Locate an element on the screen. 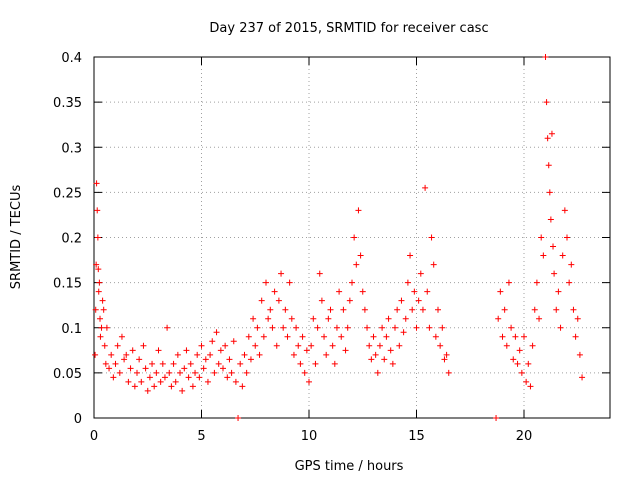 The image size is (640, 480). y-tick-label: 0.35 is located at coordinates (67, 103).